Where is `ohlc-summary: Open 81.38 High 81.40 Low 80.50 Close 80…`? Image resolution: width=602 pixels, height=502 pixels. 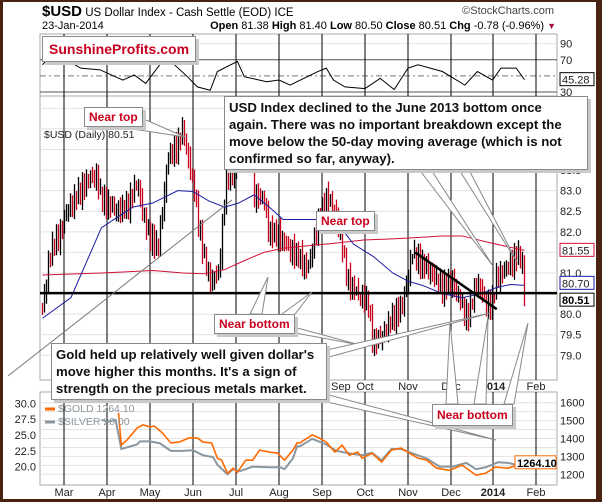 ohlc-summary: Open 81.38 High 81.40 Low 80.50 Close 80… is located at coordinates (383, 26).